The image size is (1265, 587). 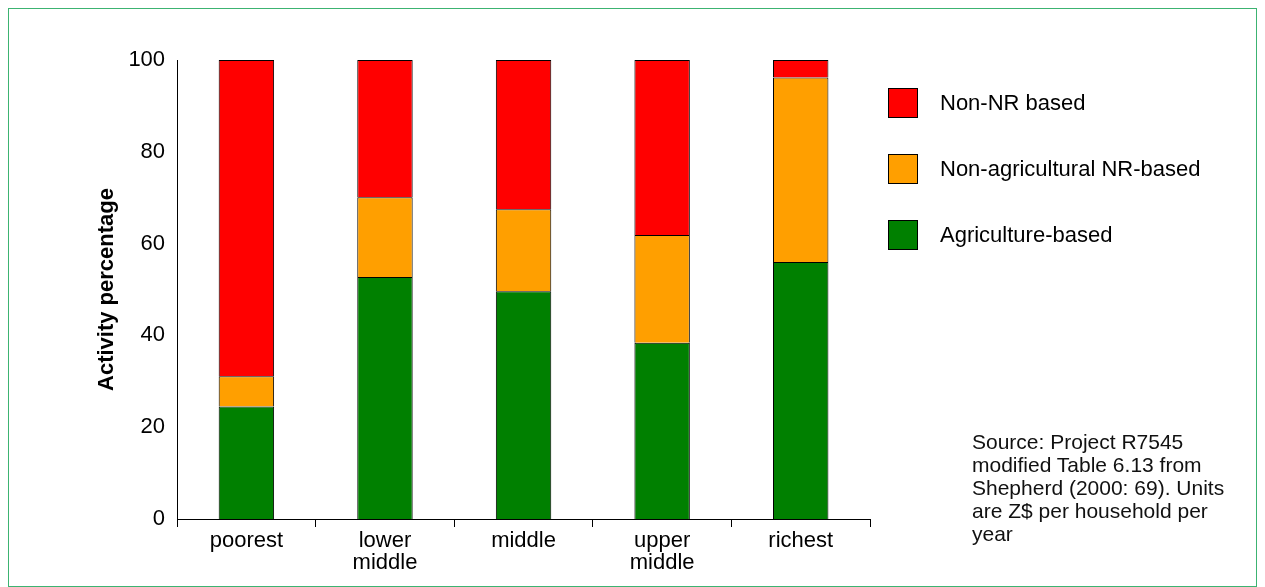 What do you see at coordinates (153, 426) in the screenshot?
I see `y-tick-label: 20` at bounding box center [153, 426].